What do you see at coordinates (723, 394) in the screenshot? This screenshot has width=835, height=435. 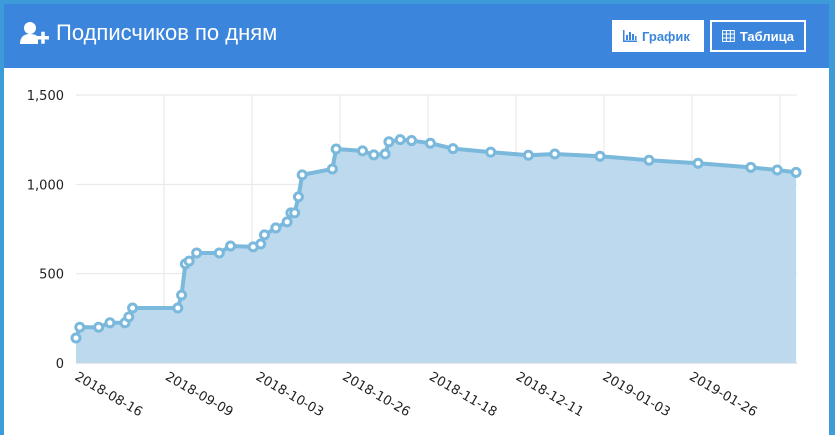 I see `x-tick-label: 2019-01-26` at bounding box center [723, 394].